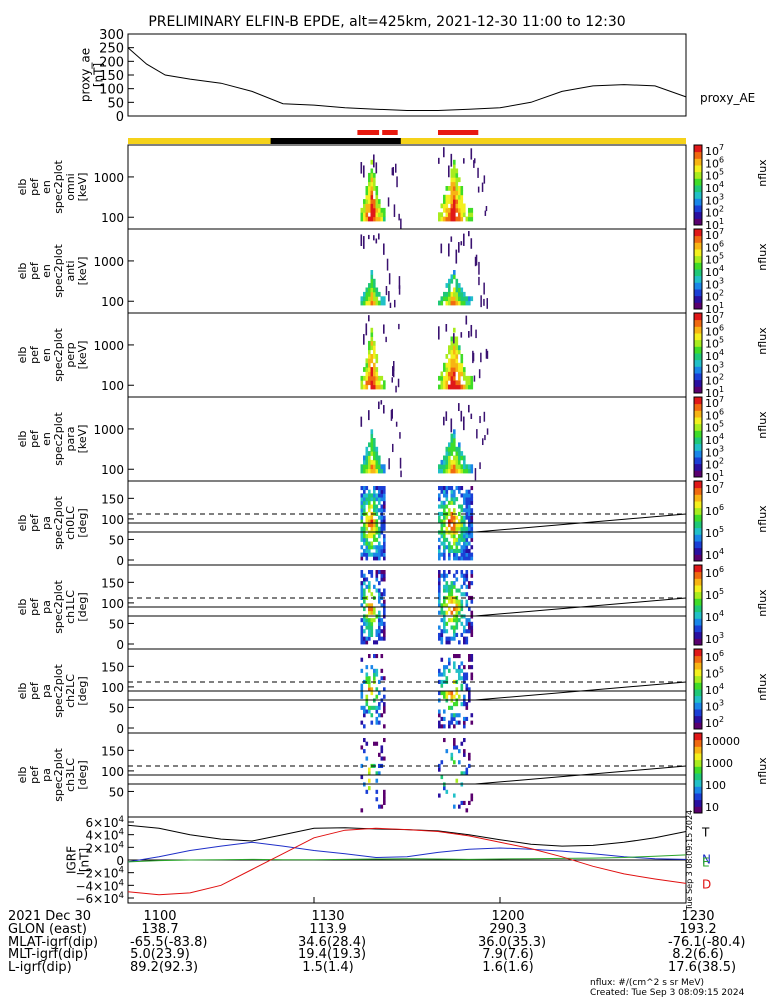 The width and height of the screenshot is (775, 1000). Describe the element at coordinates (689, 860) in the screenshot. I see `igrf-timestamp: Tue Sep 3 08:09:15 2024` at that location.